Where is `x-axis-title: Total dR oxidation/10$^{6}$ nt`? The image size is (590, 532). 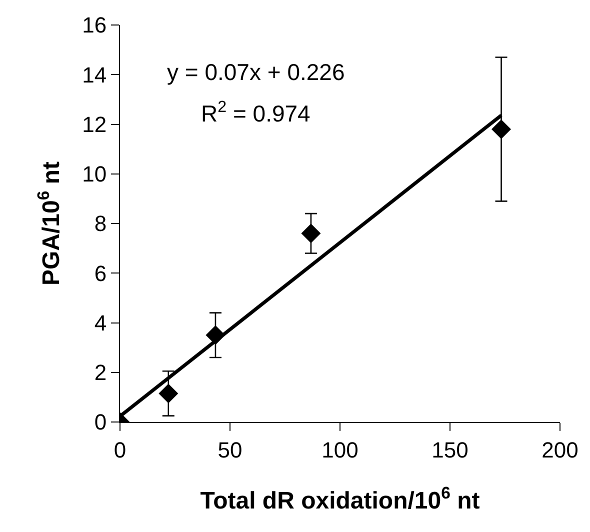 x-axis-title: Total dR oxidation/10$^{6}$ nt is located at coordinates (340, 499).